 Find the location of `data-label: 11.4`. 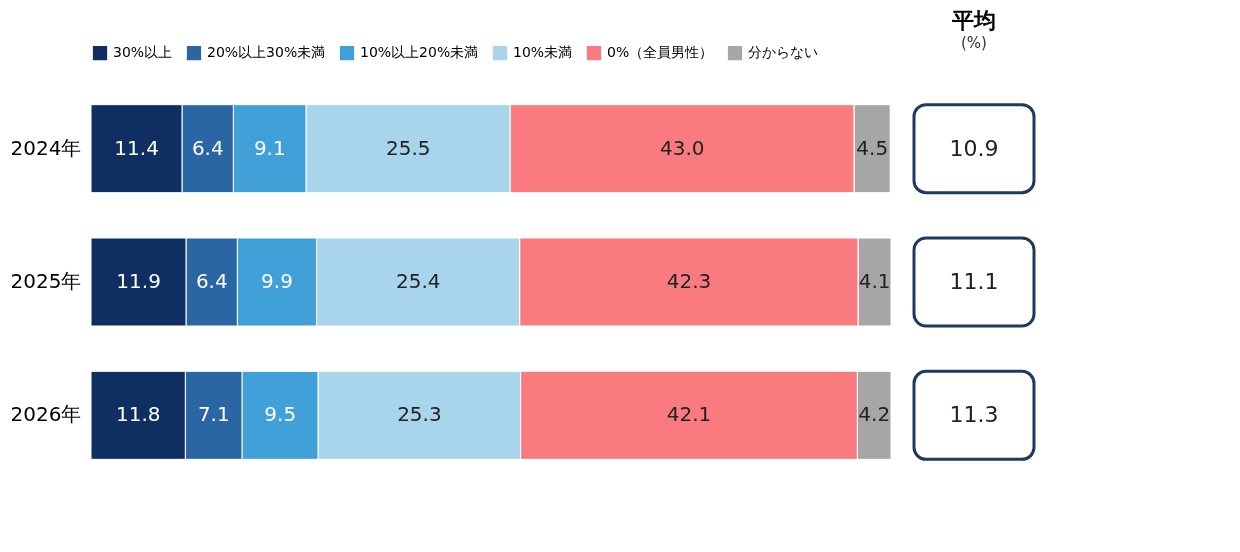

data-label: 11.4 is located at coordinates (136, 147).